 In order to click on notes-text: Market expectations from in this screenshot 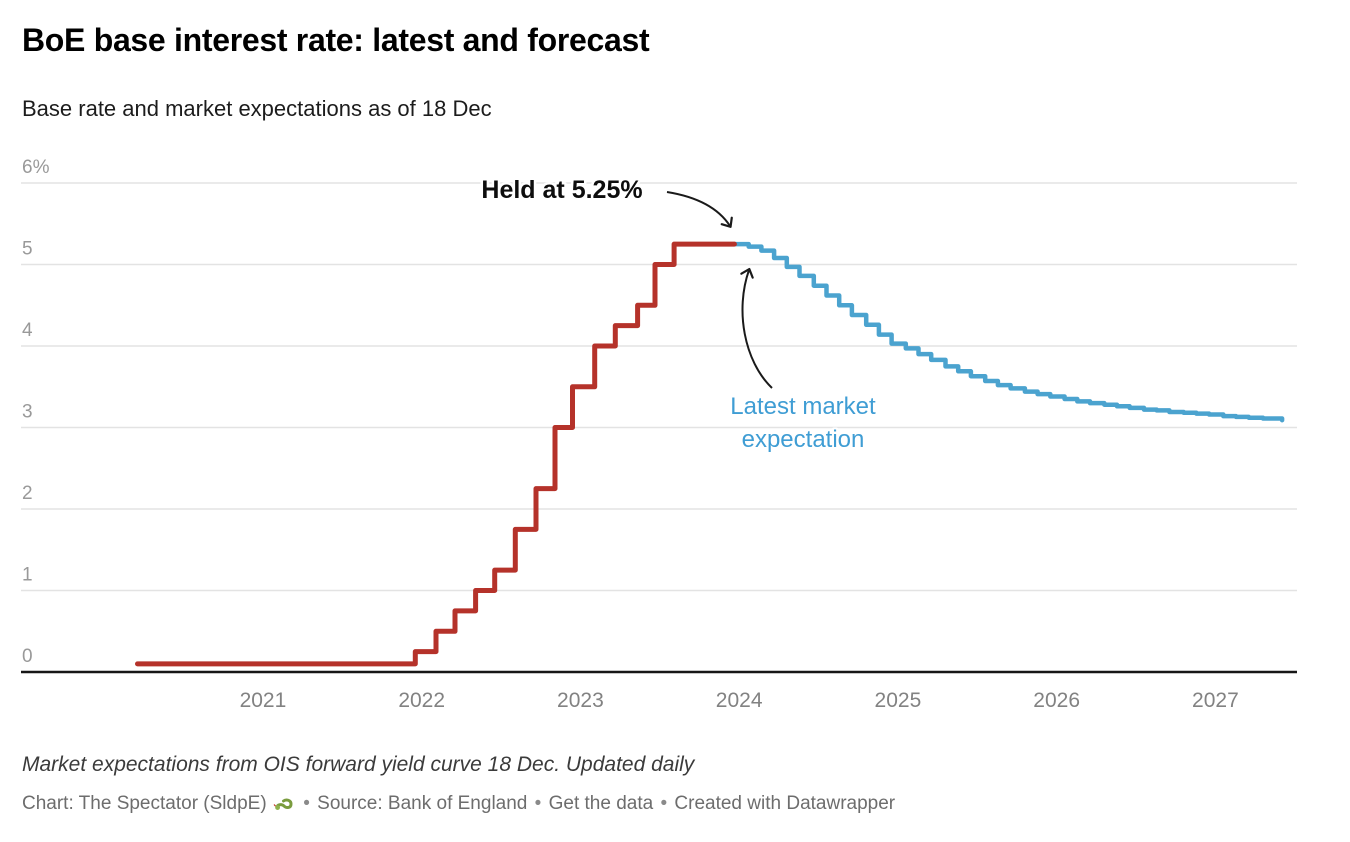, I will do `click(143, 764)`.